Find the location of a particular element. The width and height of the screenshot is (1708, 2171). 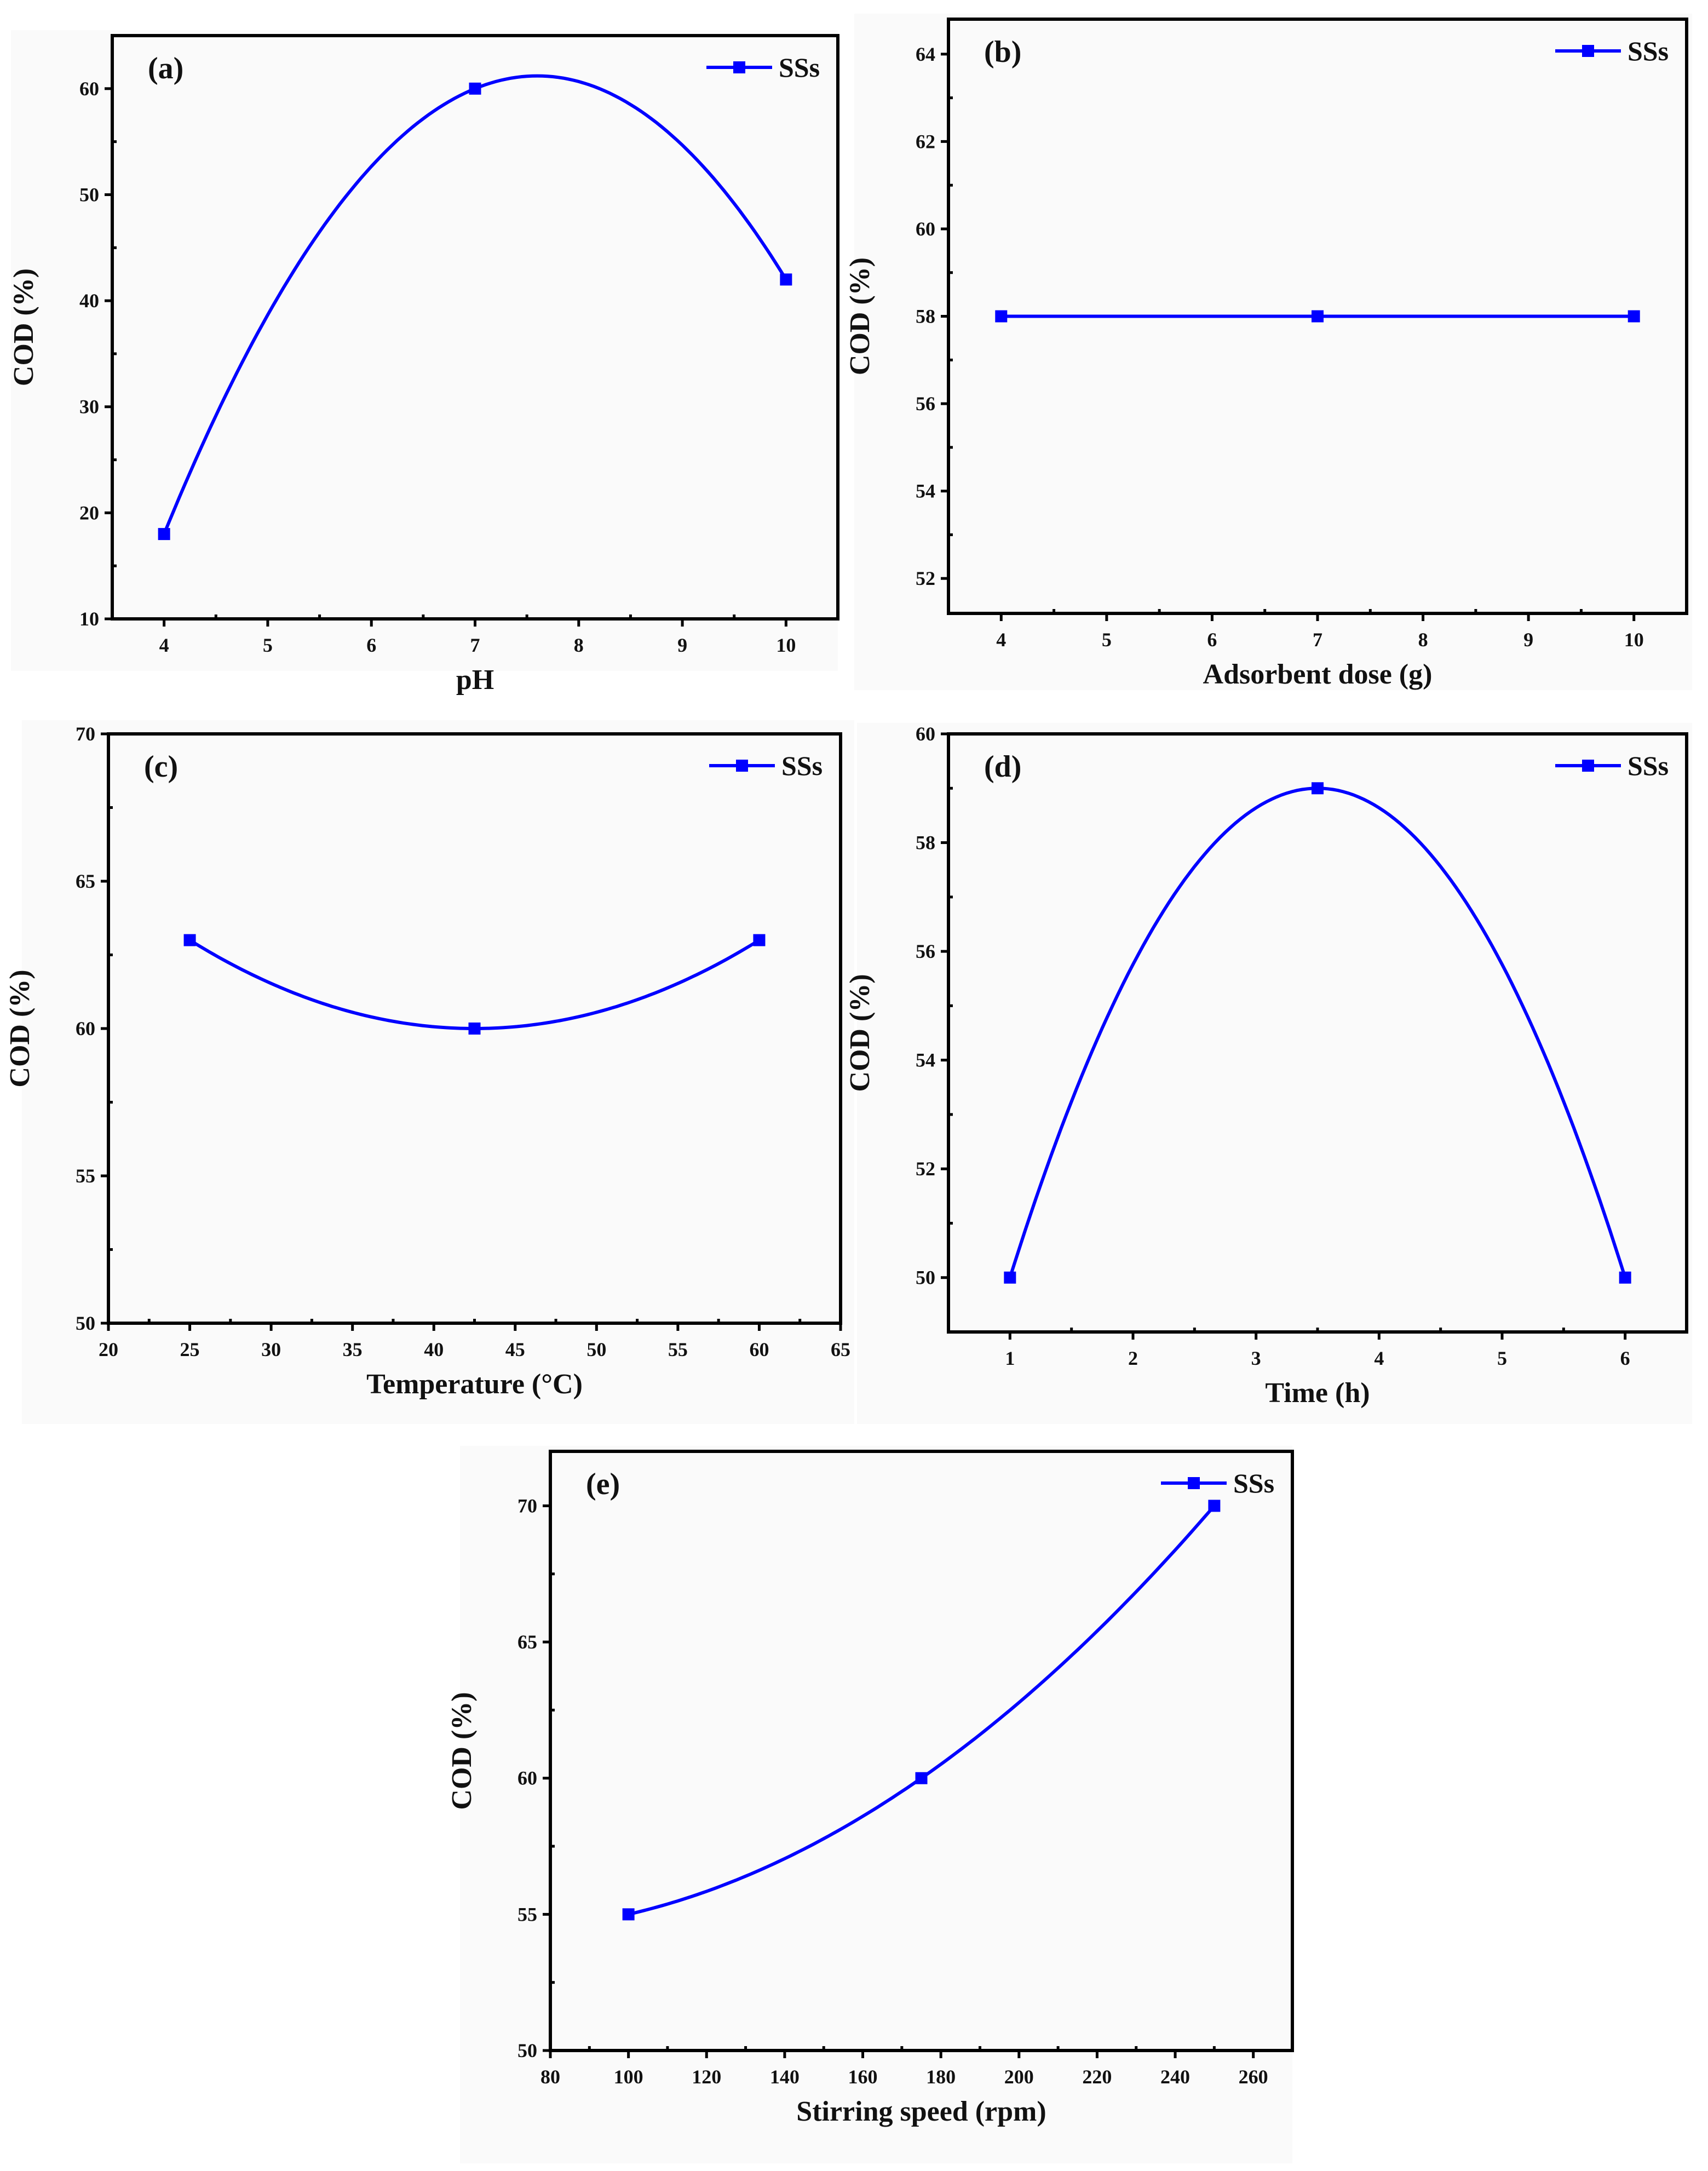

x-tick-label: 25 is located at coordinates (190, 1349).